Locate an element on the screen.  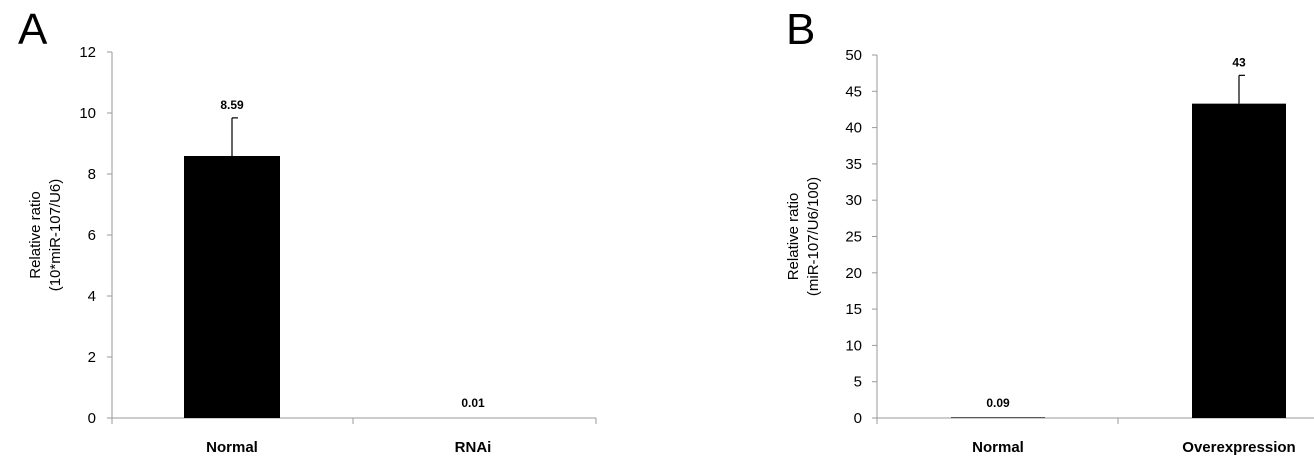
panel-letter: B is located at coordinates (800, 29).